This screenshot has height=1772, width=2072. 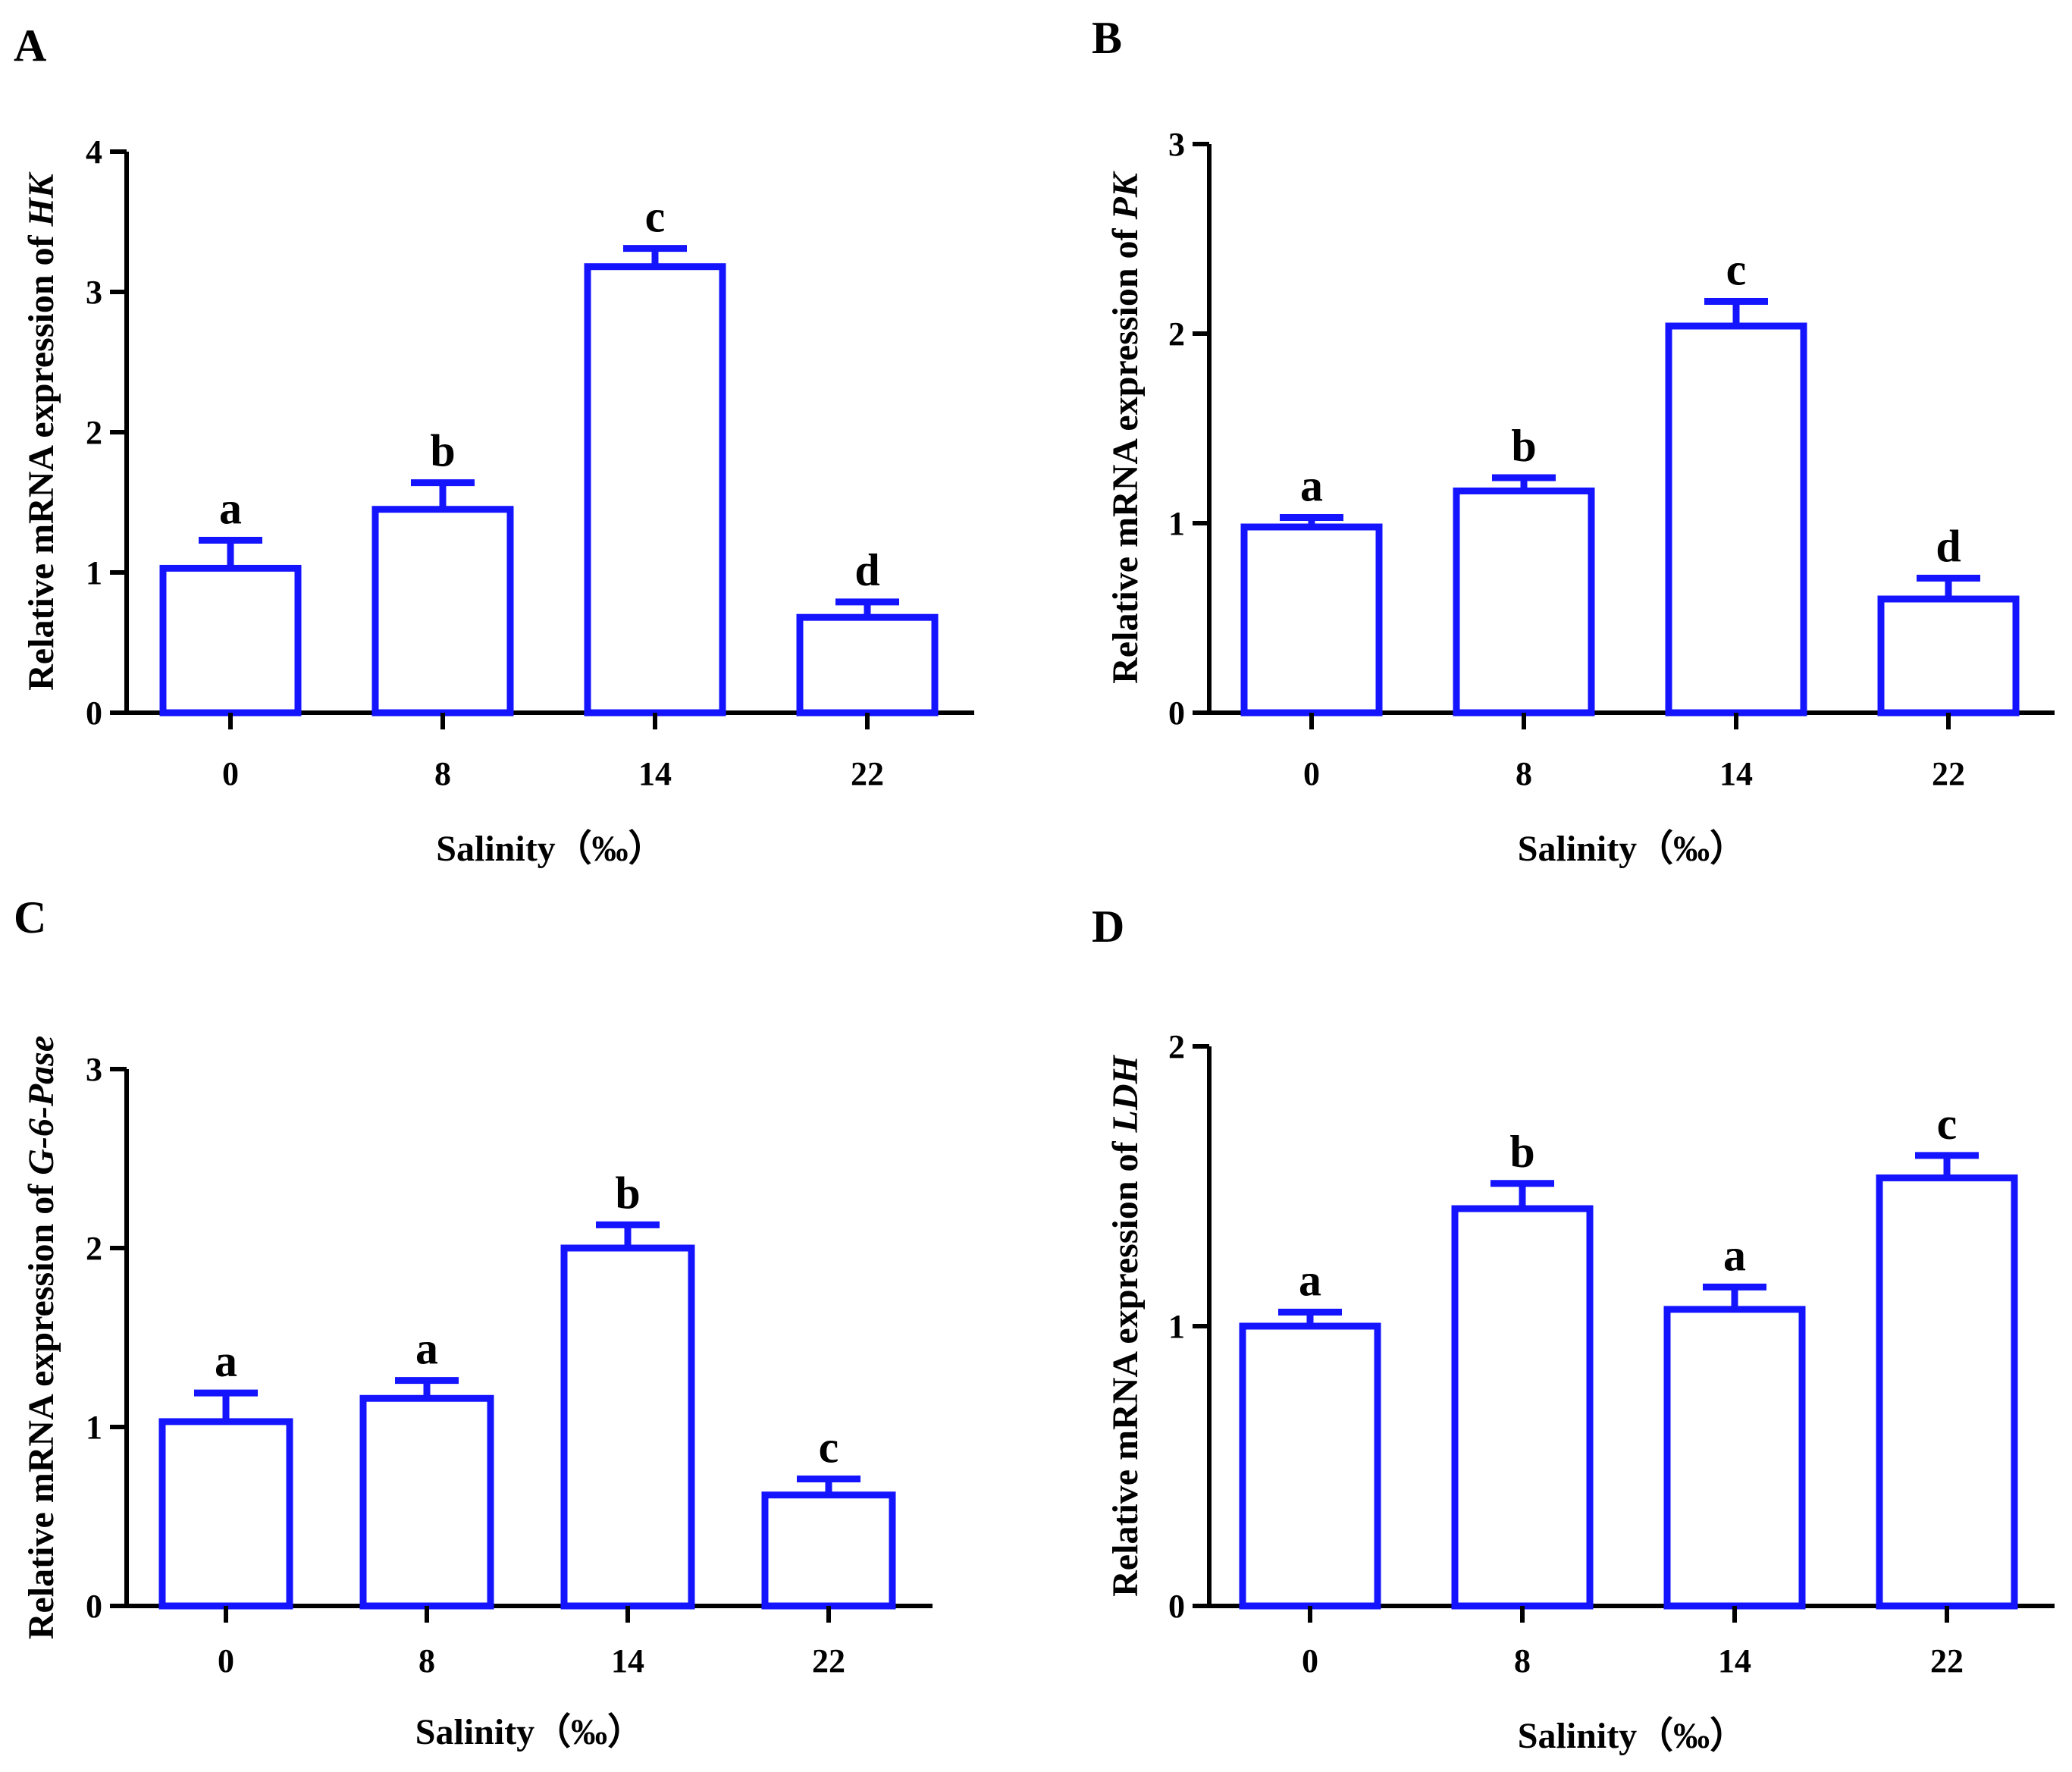 What do you see at coordinates (1108, 927) in the screenshot?
I see `panel-letter-d: D` at bounding box center [1108, 927].